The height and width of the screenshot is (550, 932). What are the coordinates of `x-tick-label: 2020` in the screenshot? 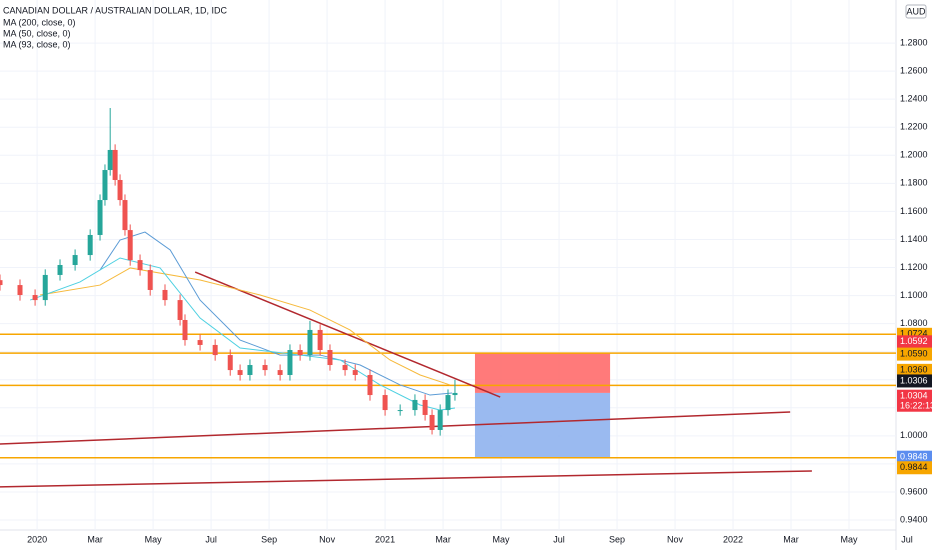 It's located at (37, 539).